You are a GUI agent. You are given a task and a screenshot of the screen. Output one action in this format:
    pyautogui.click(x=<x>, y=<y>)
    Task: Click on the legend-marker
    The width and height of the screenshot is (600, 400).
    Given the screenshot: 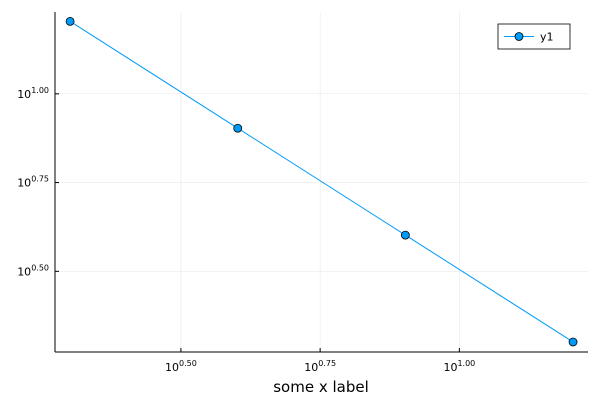 What is the action you would take?
    pyautogui.click(x=519, y=36)
    